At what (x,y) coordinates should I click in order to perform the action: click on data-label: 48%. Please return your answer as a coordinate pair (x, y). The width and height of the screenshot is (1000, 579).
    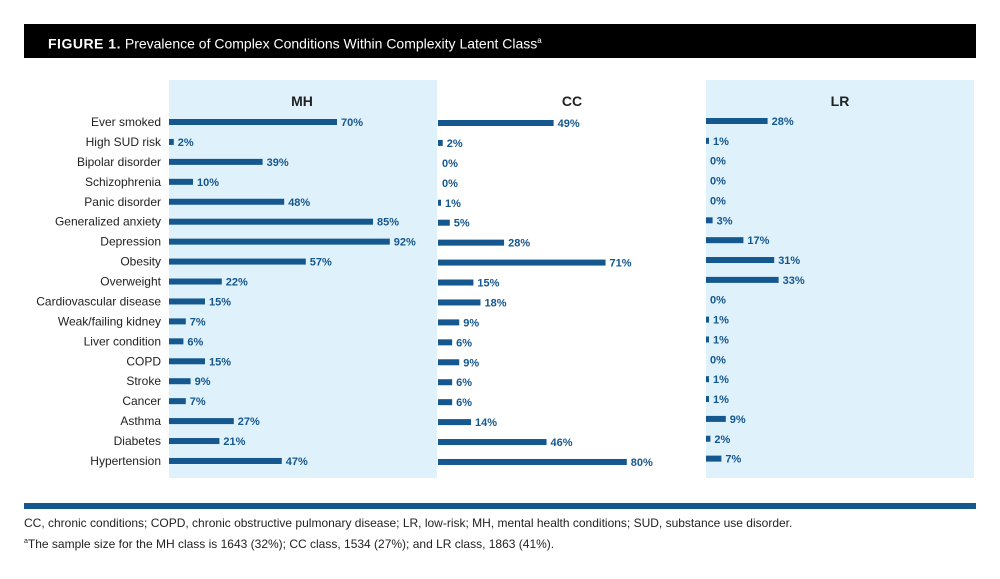
    Looking at the image, I should click on (299, 203).